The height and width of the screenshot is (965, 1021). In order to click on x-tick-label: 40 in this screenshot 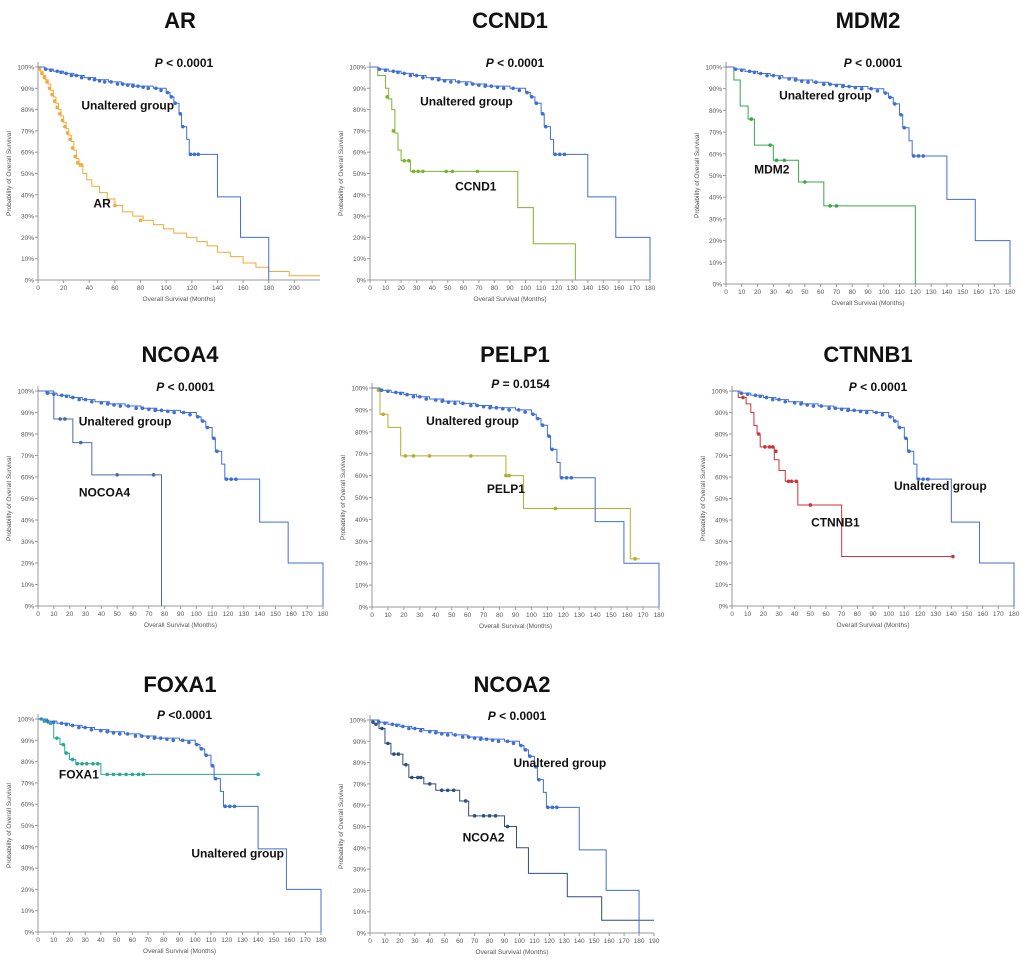, I will do `click(430, 941)`.